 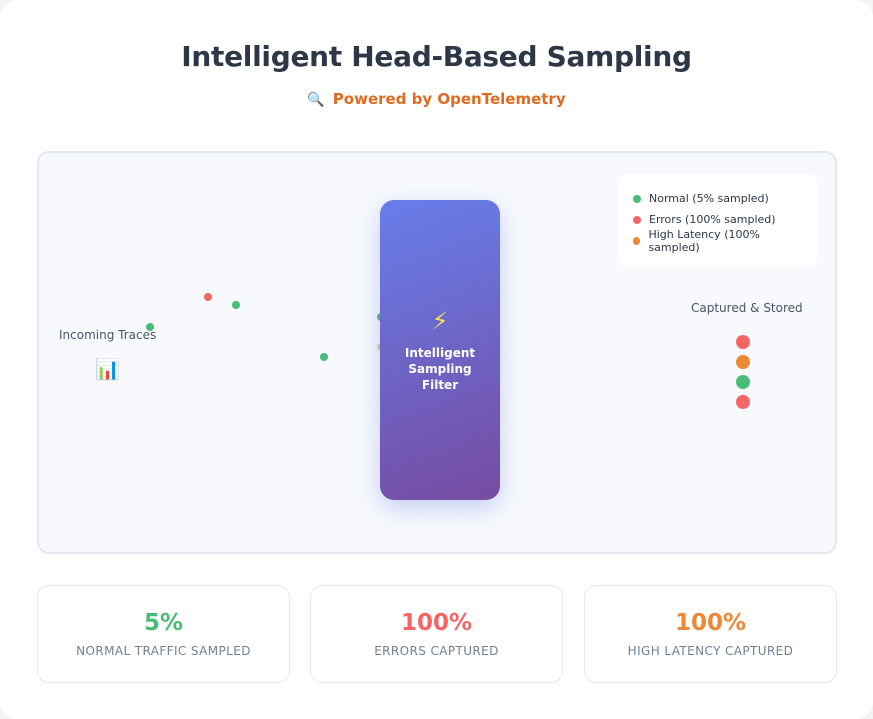 What do you see at coordinates (163, 623) in the screenshot?
I see `stat-value: 5%` at bounding box center [163, 623].